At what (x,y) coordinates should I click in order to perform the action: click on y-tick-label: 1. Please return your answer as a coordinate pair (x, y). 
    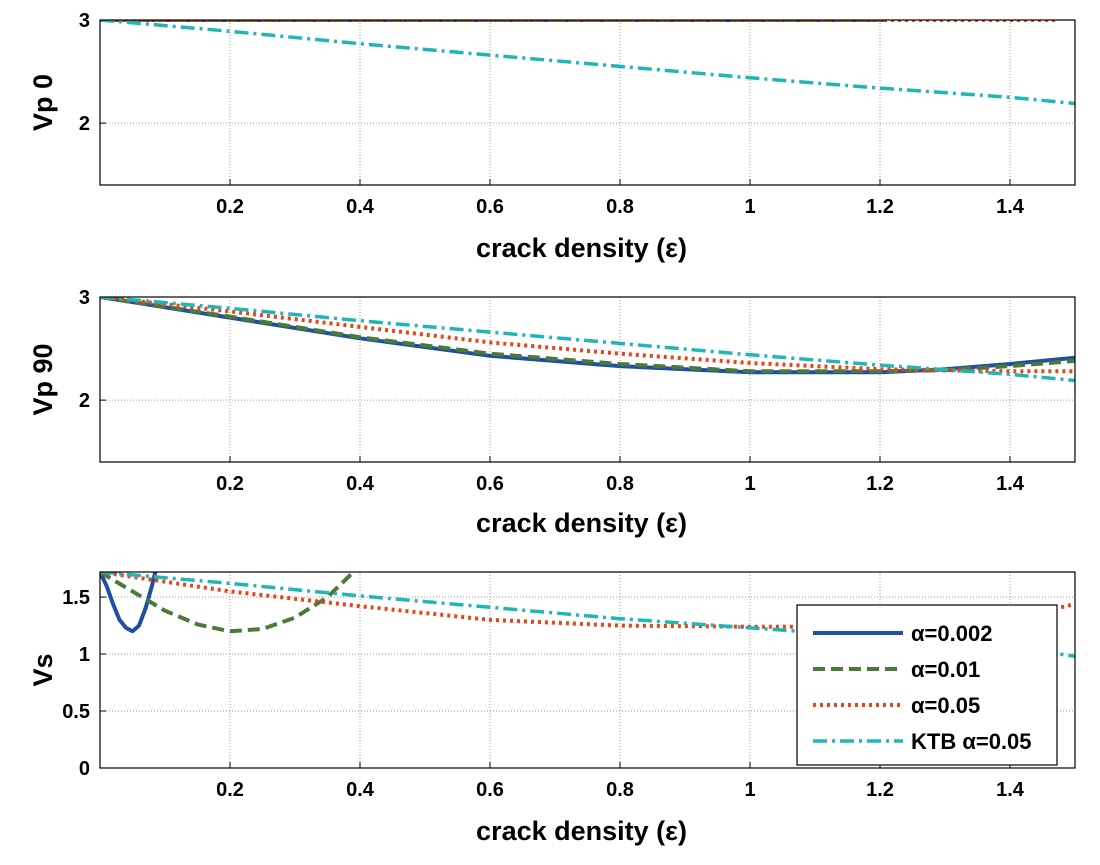
    Looking at the image, I should click on (84, 655).